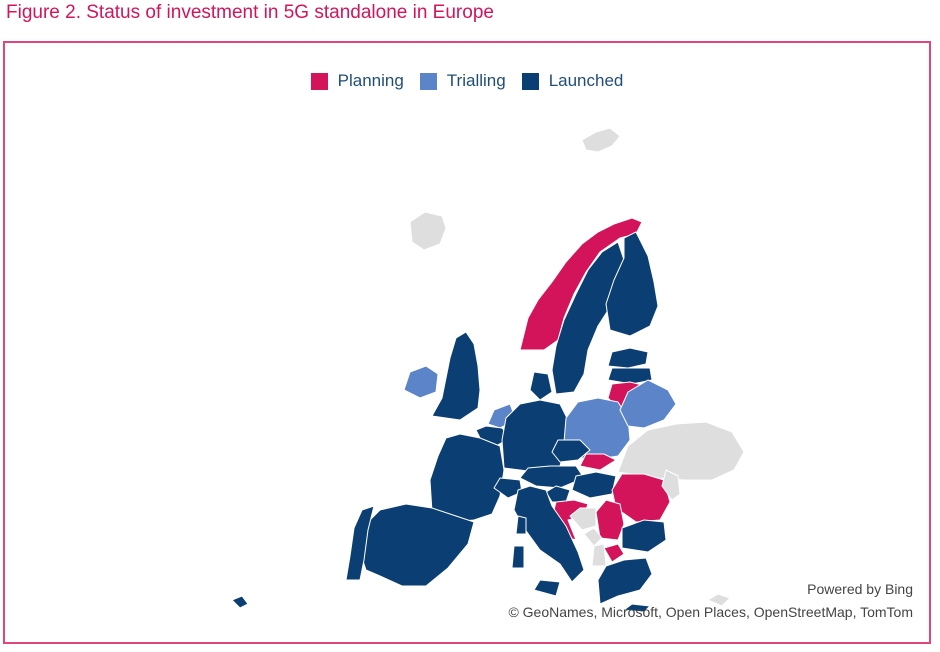 Image resolution: width=940 pixels, height=652 pixels. I want to click on legend-label-launched: Launched, so click(586, 80).